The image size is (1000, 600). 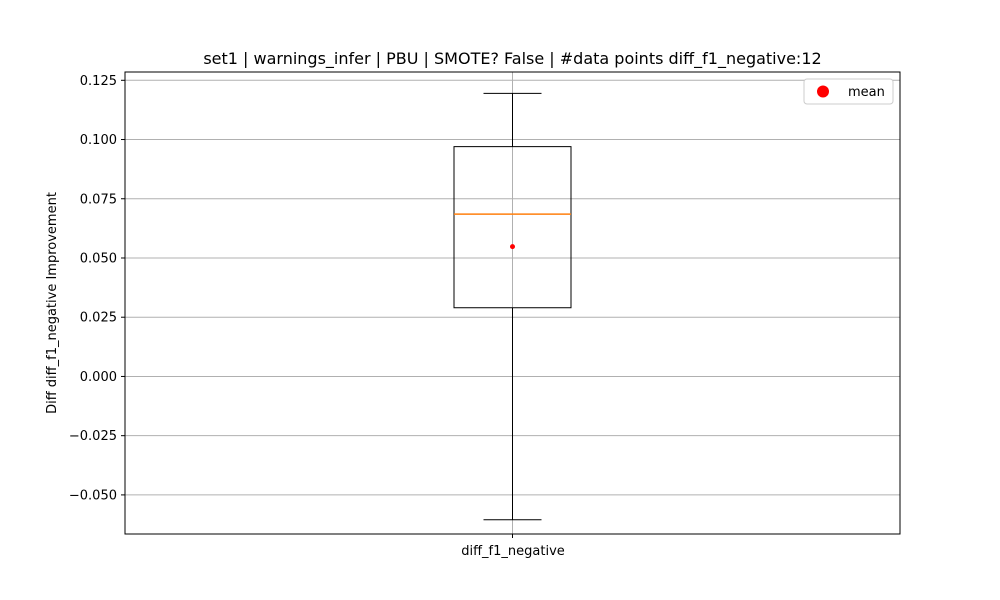 I want to click on legend-frame, so click(x=848, y=91).